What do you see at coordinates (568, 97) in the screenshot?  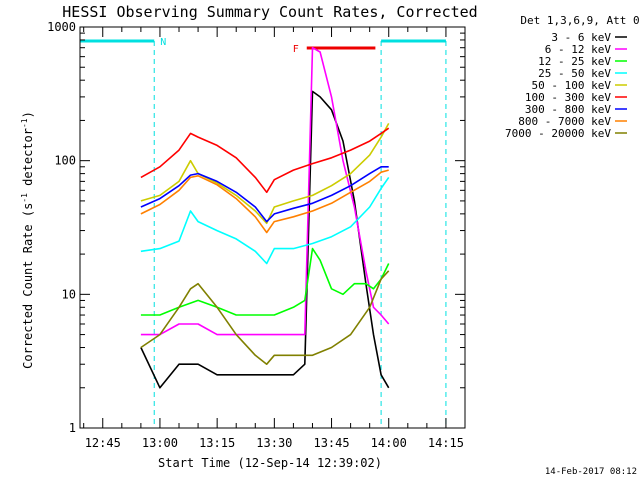 I see `legend-label-6: 100 - 300 keV` at bounding box center [568, 97].